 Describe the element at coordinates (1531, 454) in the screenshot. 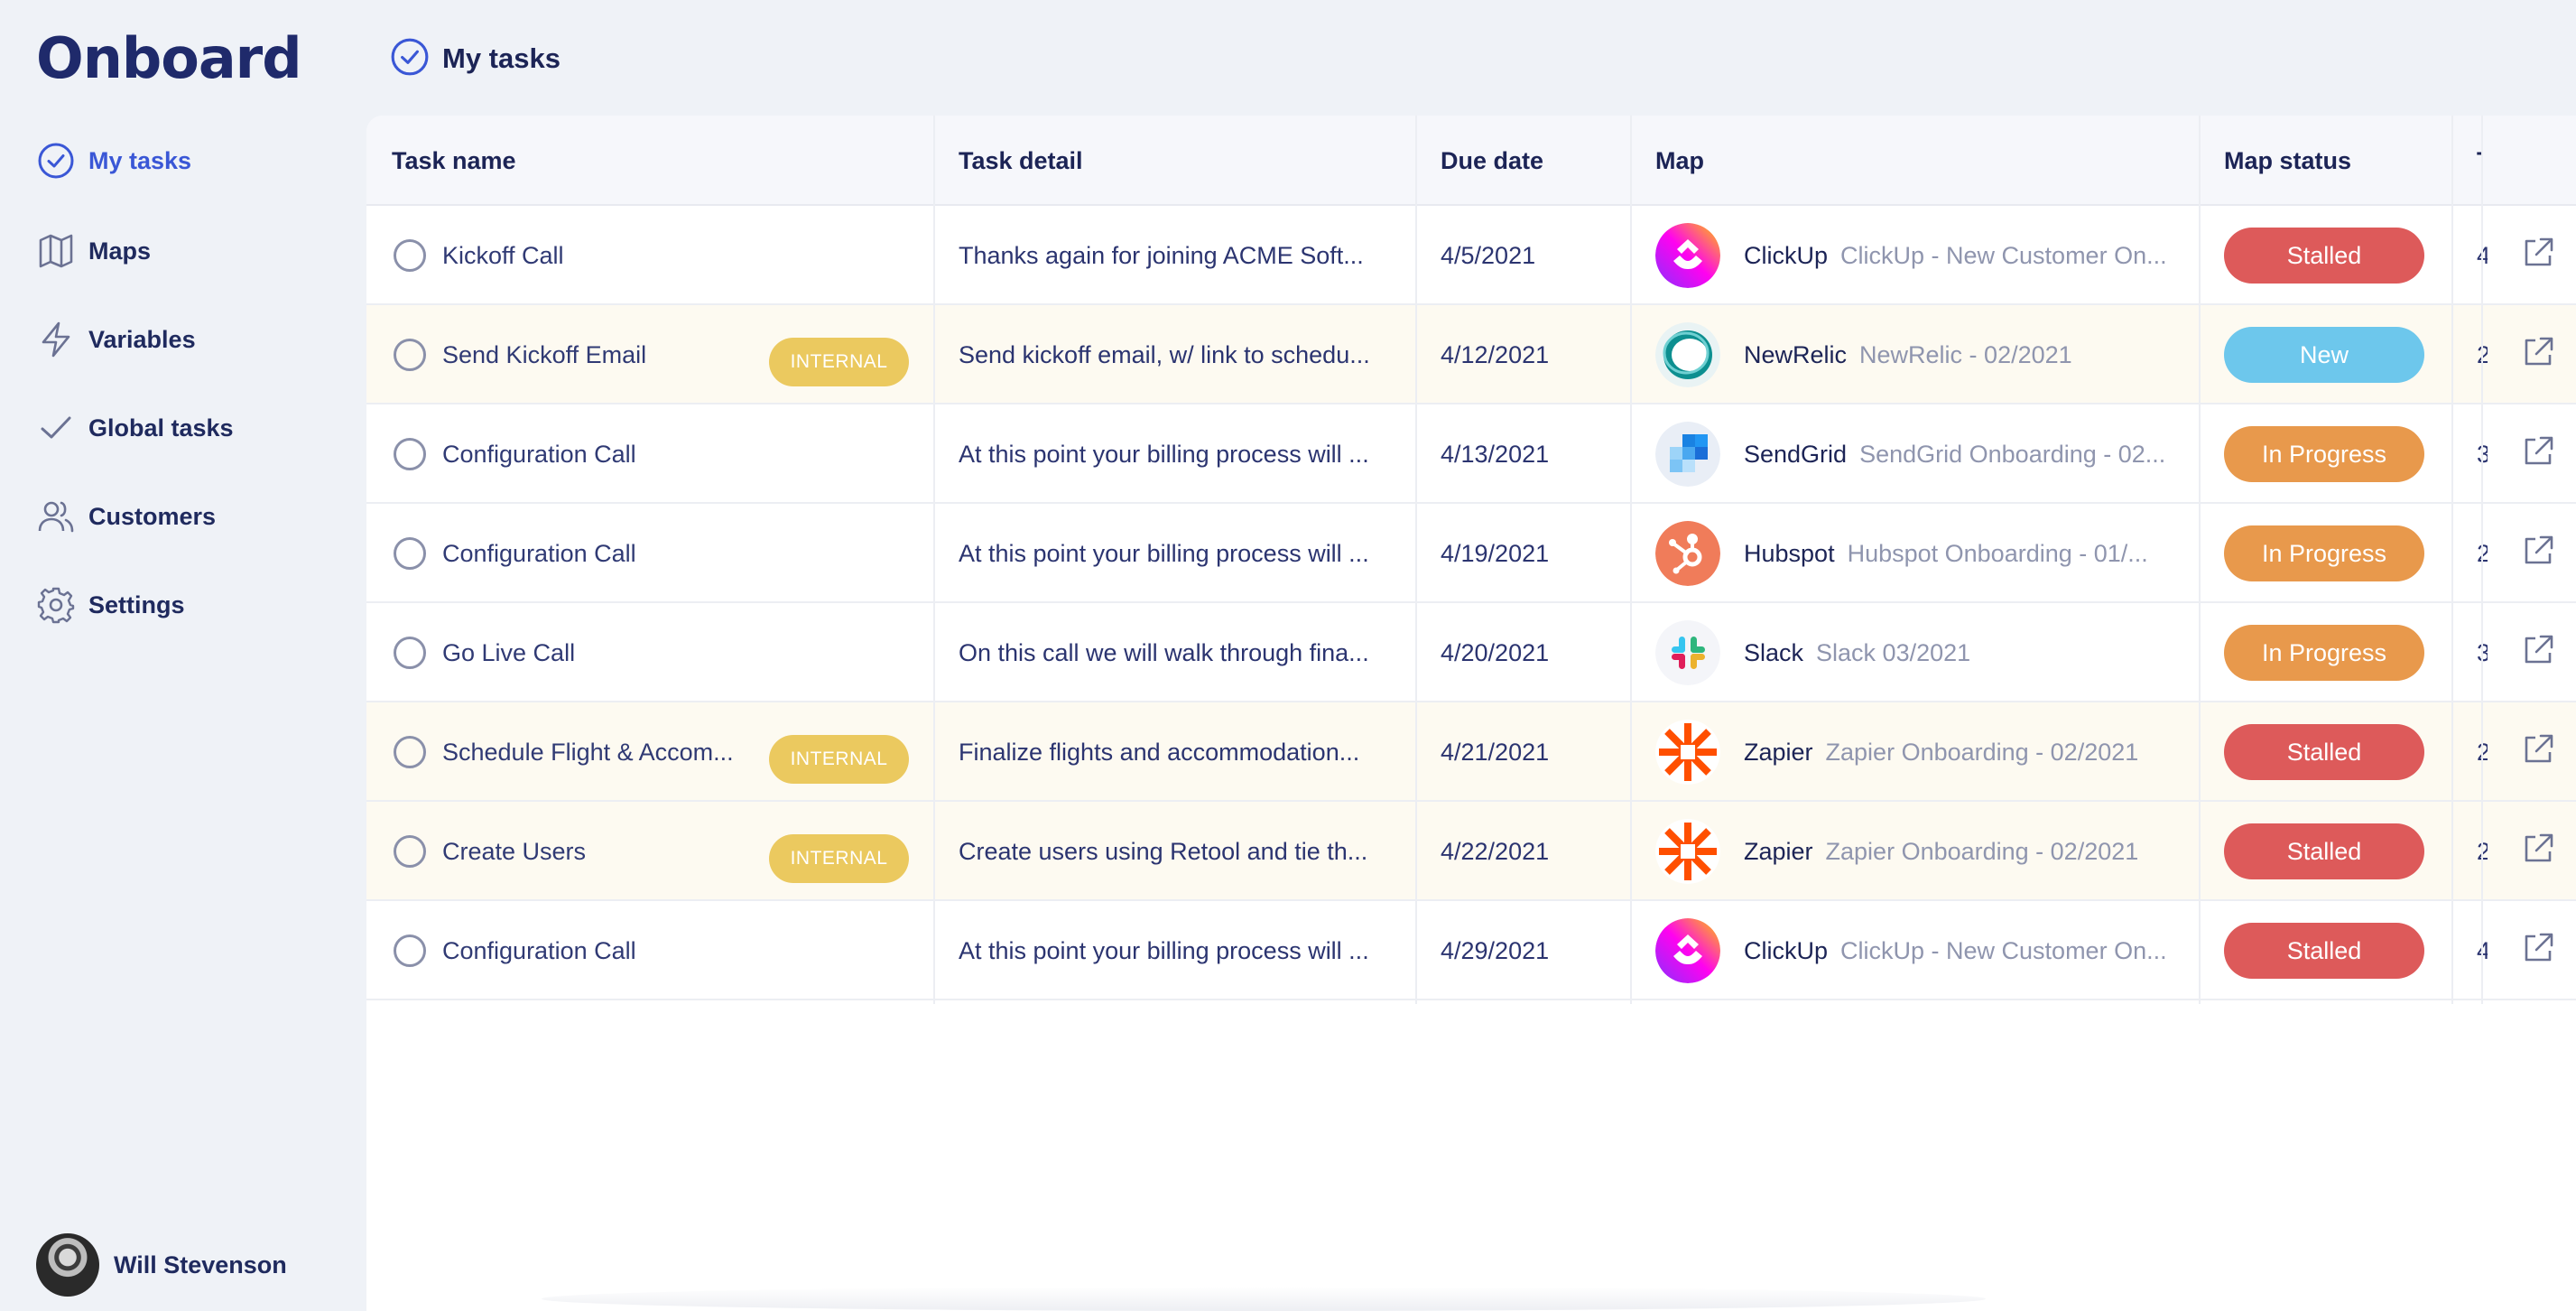

I see `due-date-cell: 4/13/2021` at that location.